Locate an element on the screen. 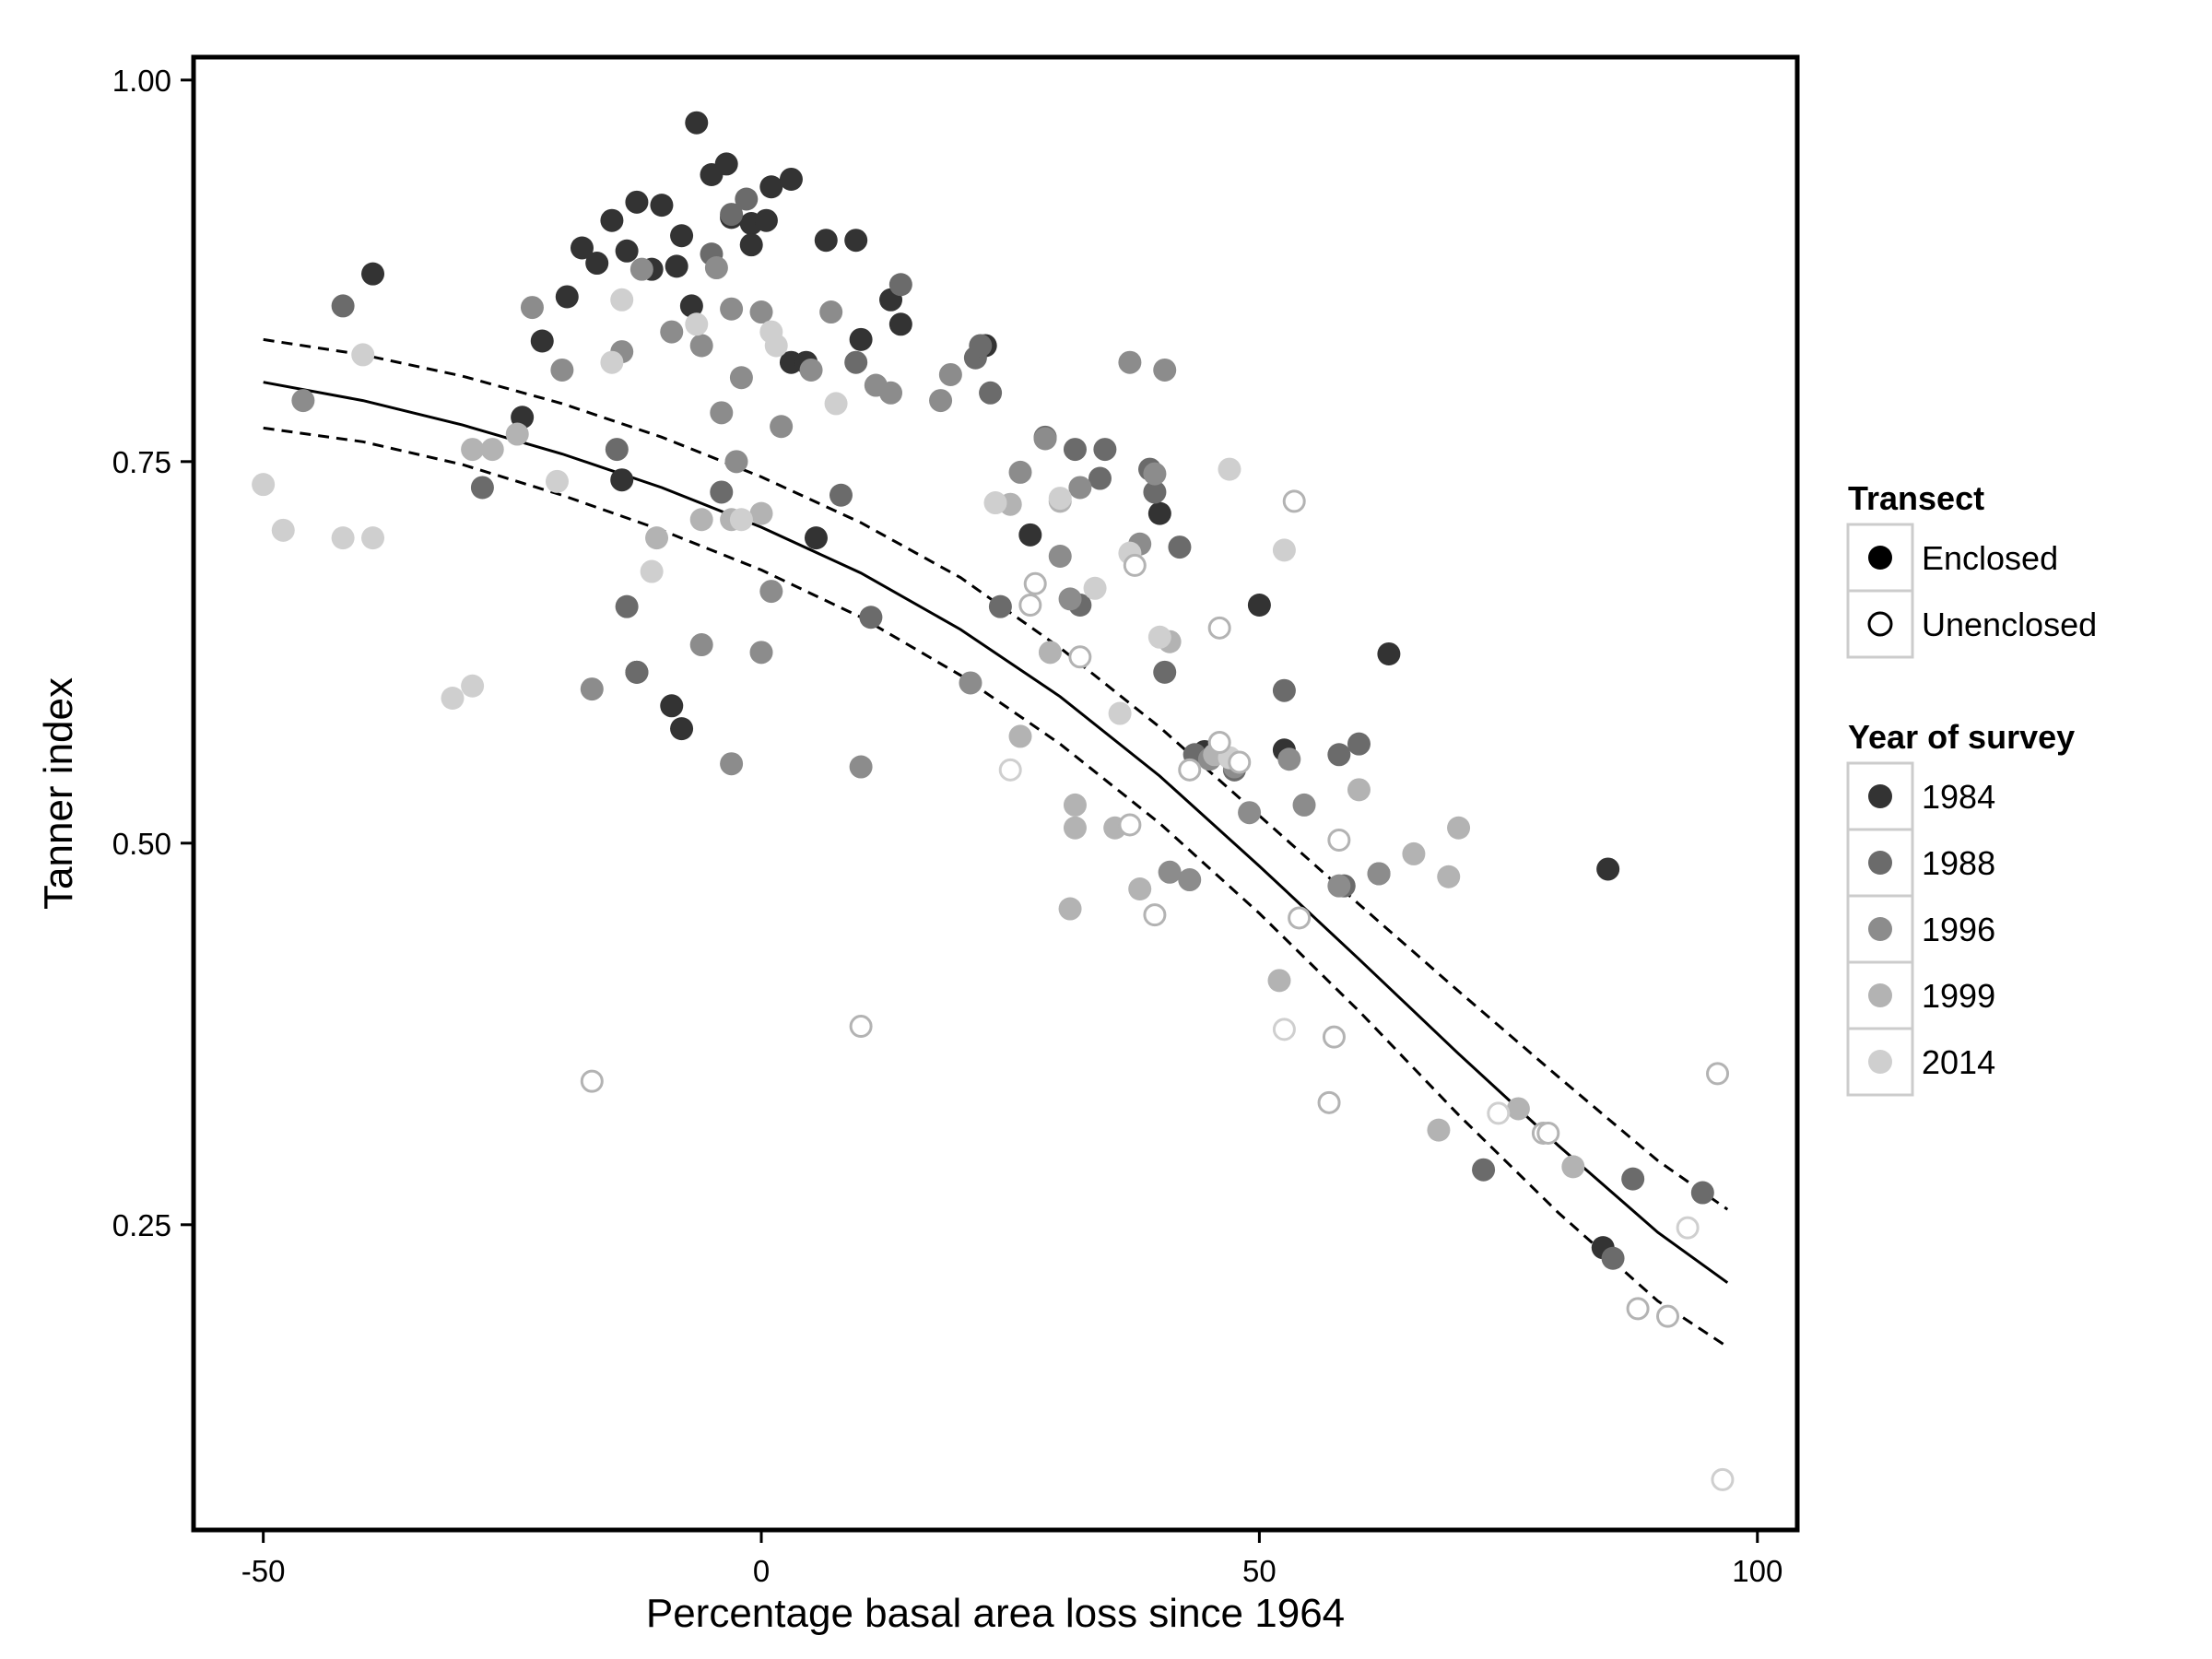 The image size is (2212, 1659). x-tick-label: -50 is located at coordinates (263, 1571).